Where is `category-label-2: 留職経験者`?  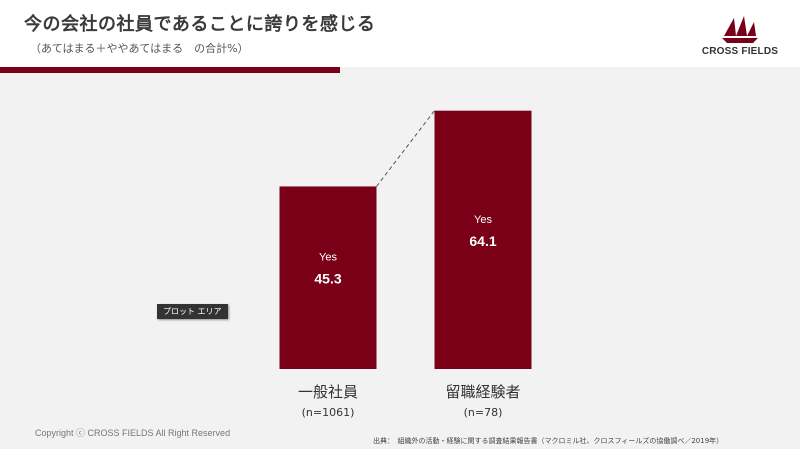 category-label-2: 留職経験者 is located at coordinates (482, 392).